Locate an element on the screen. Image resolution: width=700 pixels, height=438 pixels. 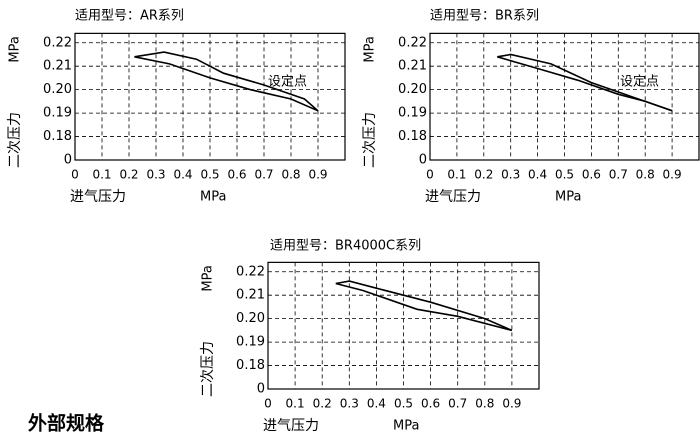
heading: 外部规格 is located at coordinates (66, 423).